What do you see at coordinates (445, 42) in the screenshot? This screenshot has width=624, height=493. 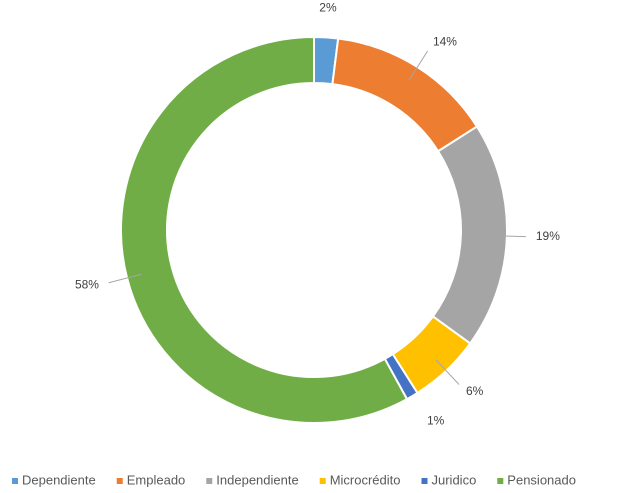 I see `data-label: 14%` at bounding box center [445, 42].